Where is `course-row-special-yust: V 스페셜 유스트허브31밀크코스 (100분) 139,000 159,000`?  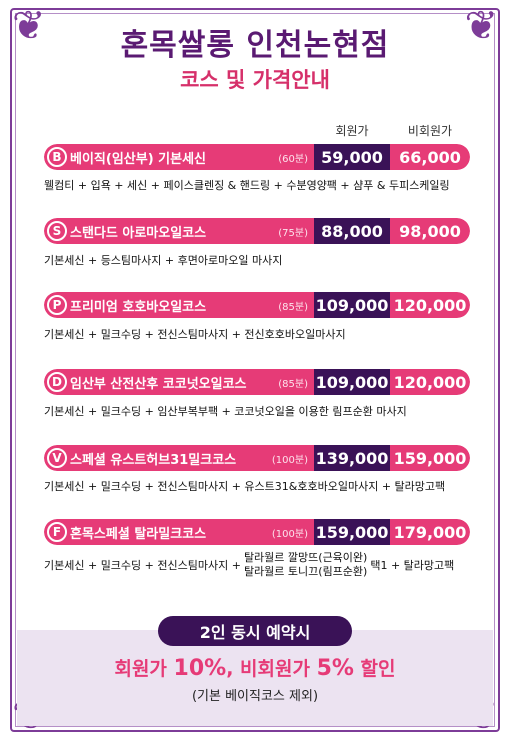 course-row-special-yust: V 스페셜 유스트허브31밀크코스 (100분) 139,000 159,000 is located at coordinates (257, 458).